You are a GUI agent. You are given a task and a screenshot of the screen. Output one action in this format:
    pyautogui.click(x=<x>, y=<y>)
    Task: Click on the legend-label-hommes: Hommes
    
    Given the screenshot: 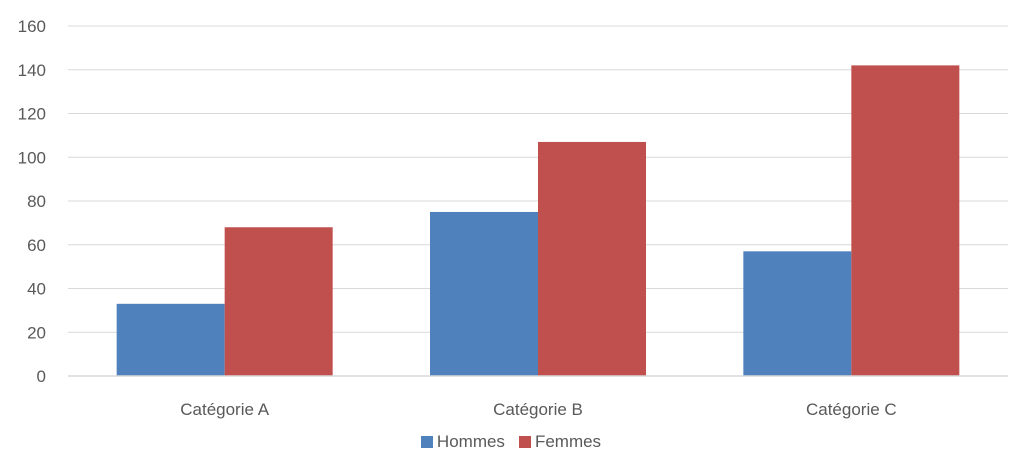 What is the action you would take?
    pyautogui.click(x=470, y=441)
    